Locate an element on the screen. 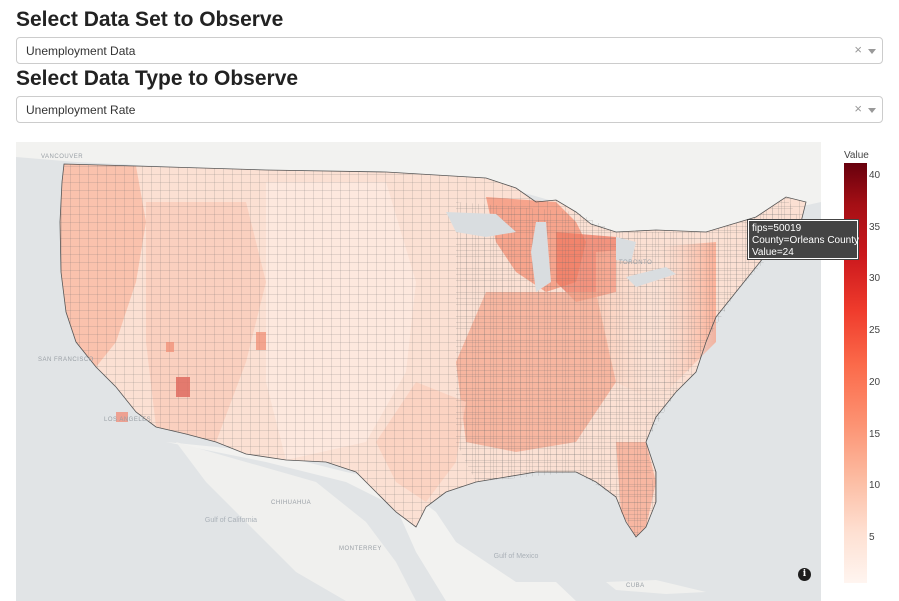 This screenshot has height=601, width=899. dark-county-ca is located at coordinates (170, 347).